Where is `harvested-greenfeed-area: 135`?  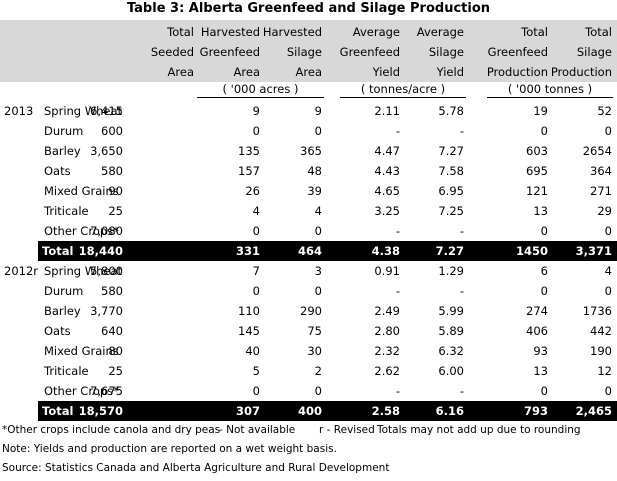 harvested-greenfeed-area: 135 is located at coordinates (249, 151).